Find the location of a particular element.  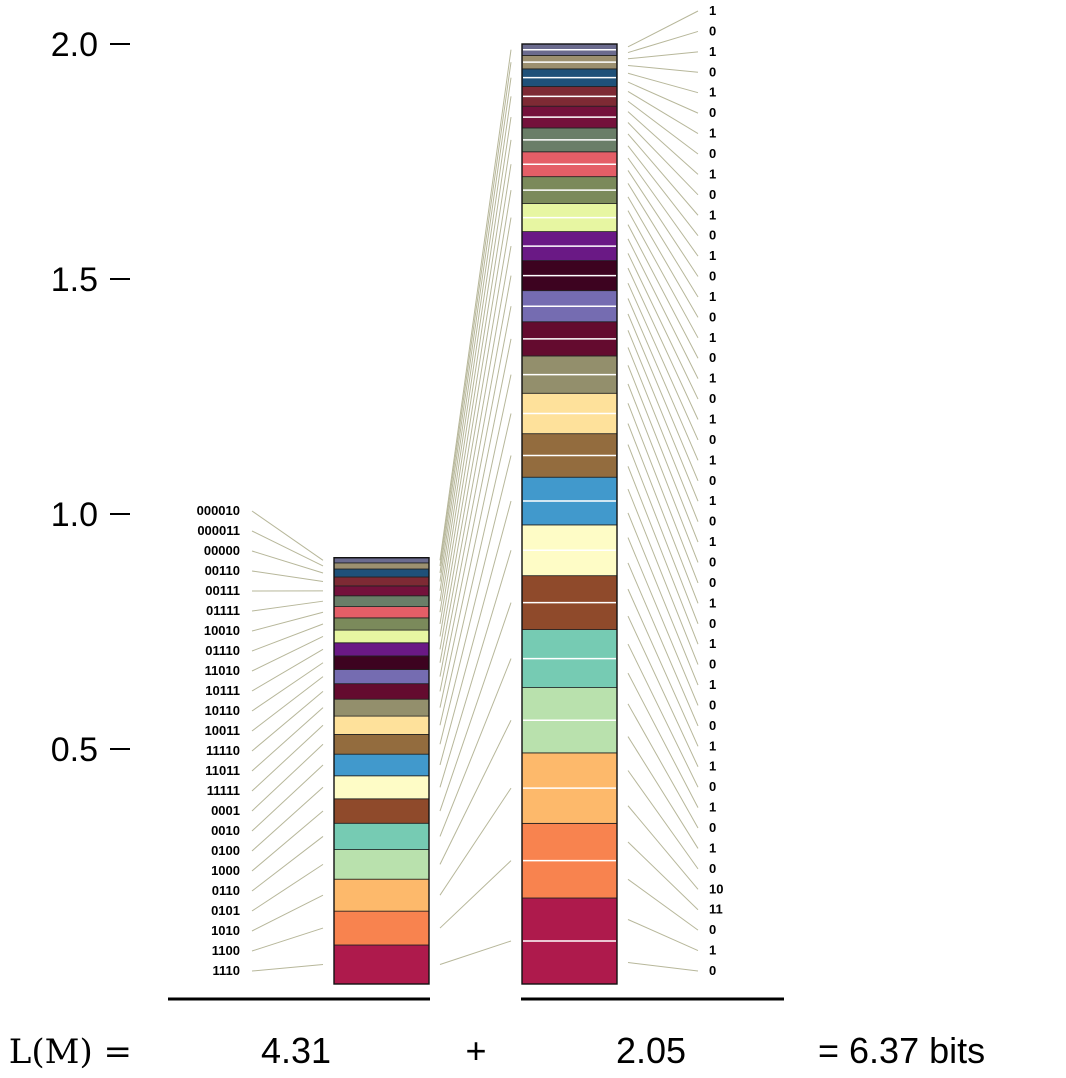

code-label: 11010 is located at coordinates (222, 670).